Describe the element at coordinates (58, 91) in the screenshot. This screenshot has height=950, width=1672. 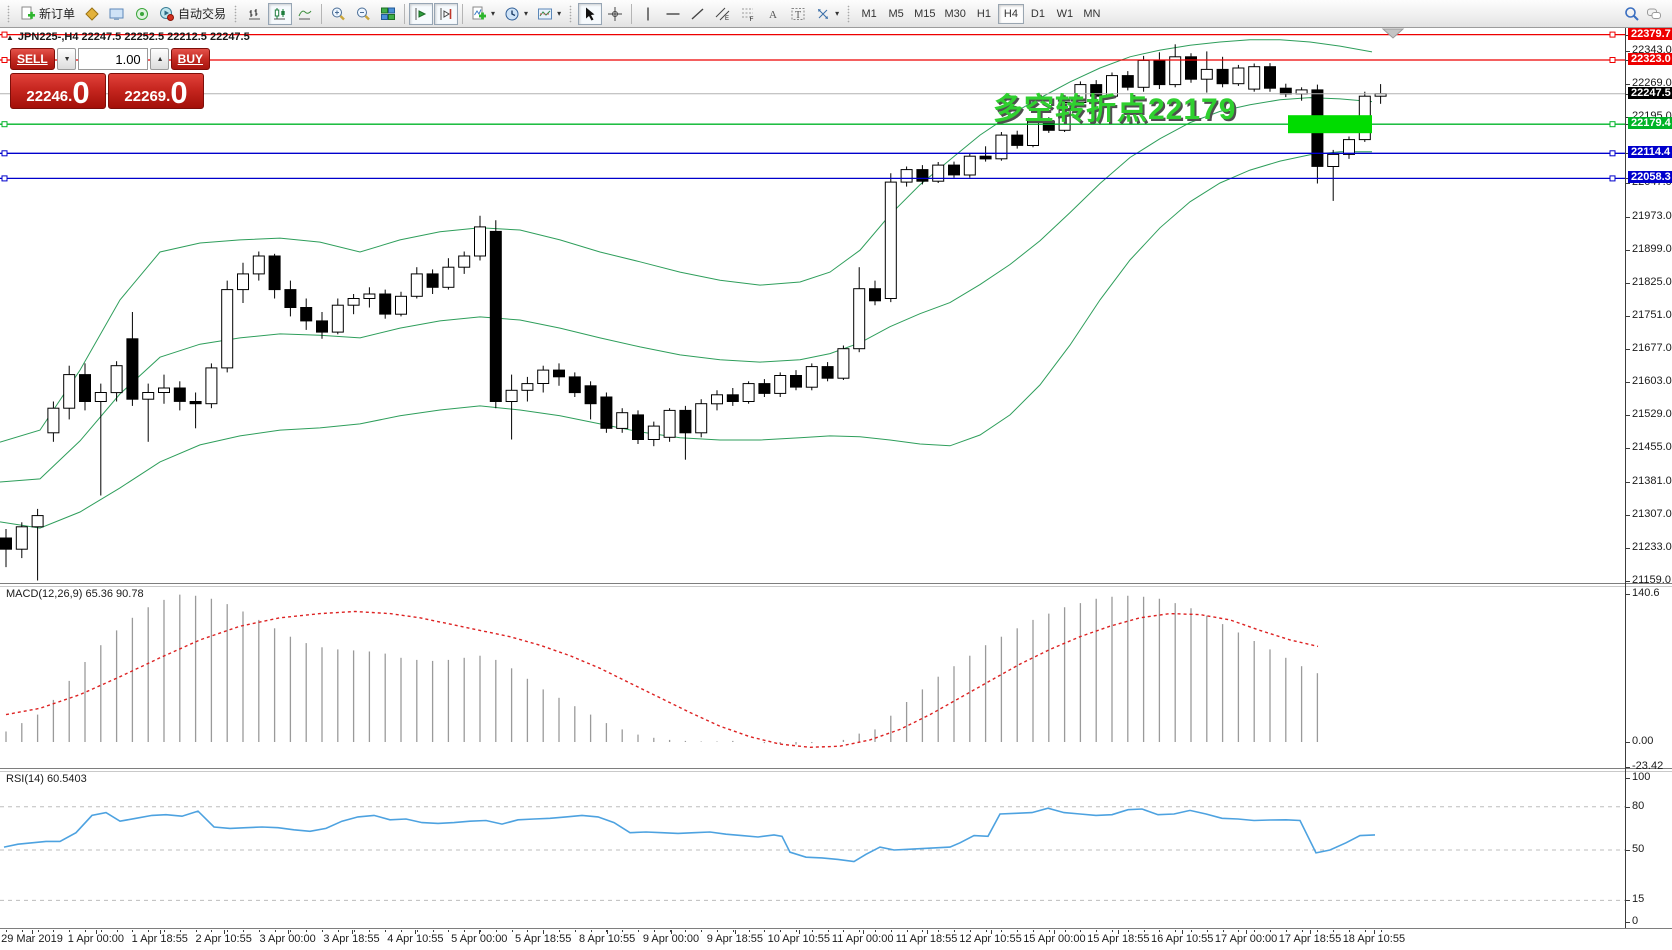
I see `sell-price-box: 22246. 0` at that location.